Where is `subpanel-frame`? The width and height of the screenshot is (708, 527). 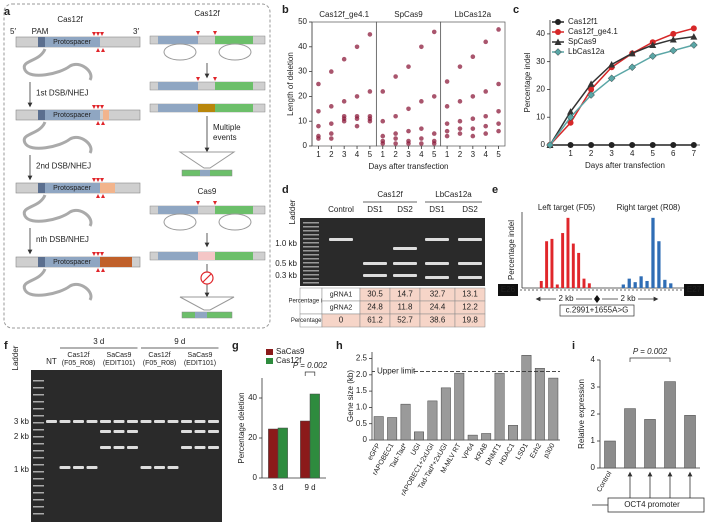 subpanel-frame is located at coordinates (344, 84).